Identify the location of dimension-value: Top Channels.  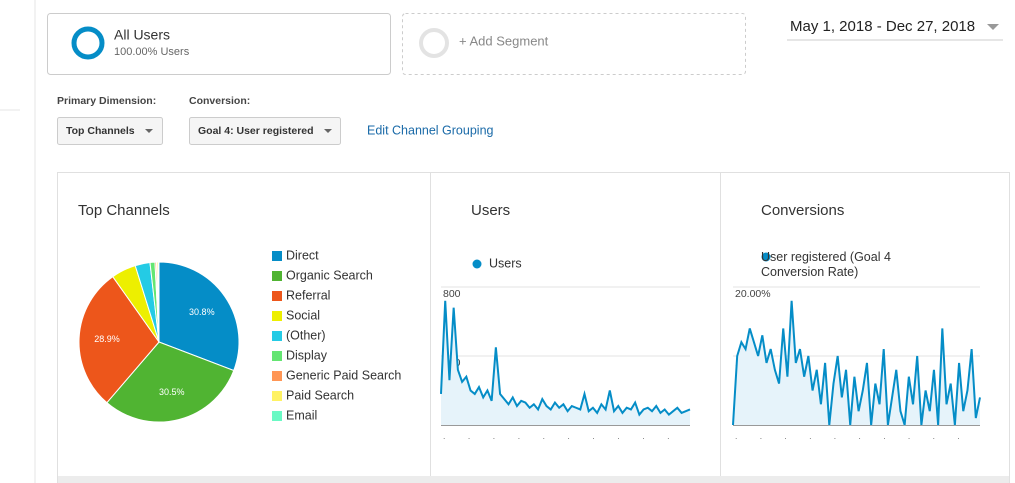
(100, 131).